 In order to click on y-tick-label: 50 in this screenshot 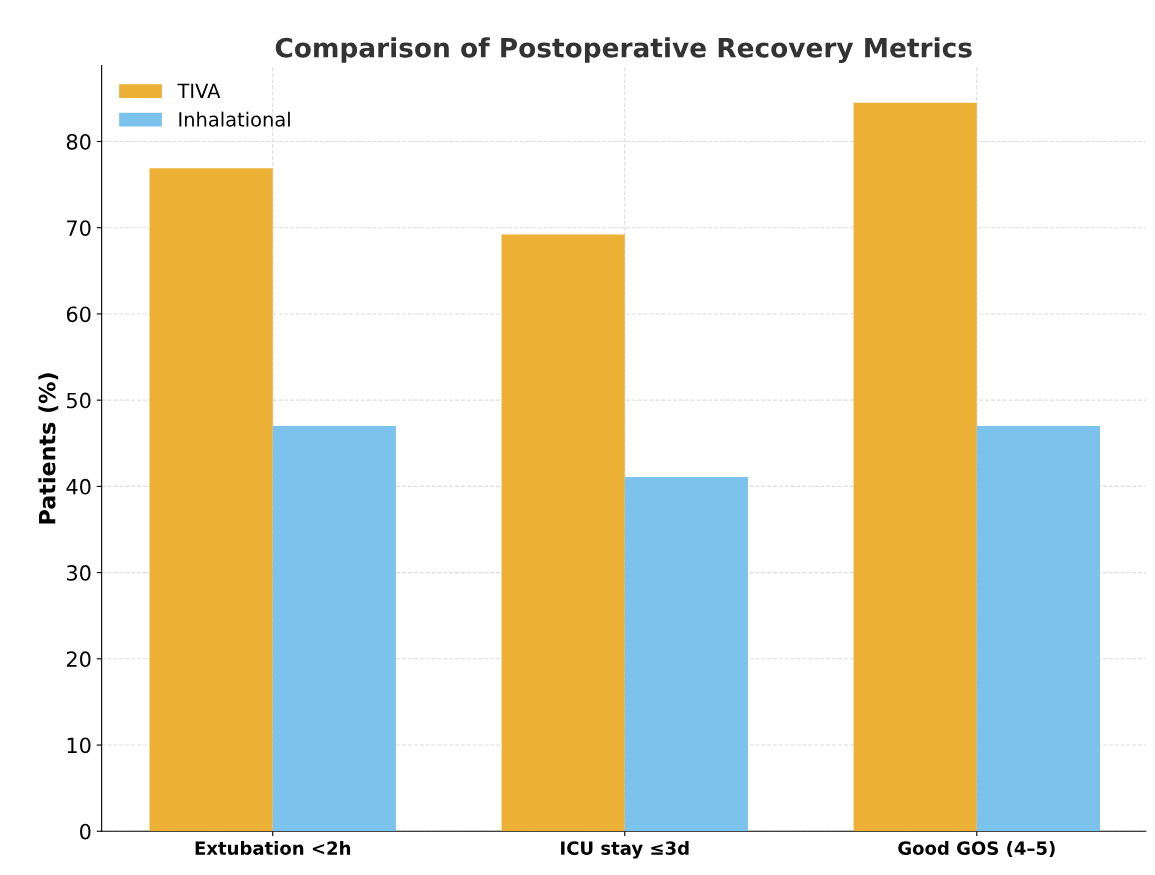, I will do `click(79, 400)`.